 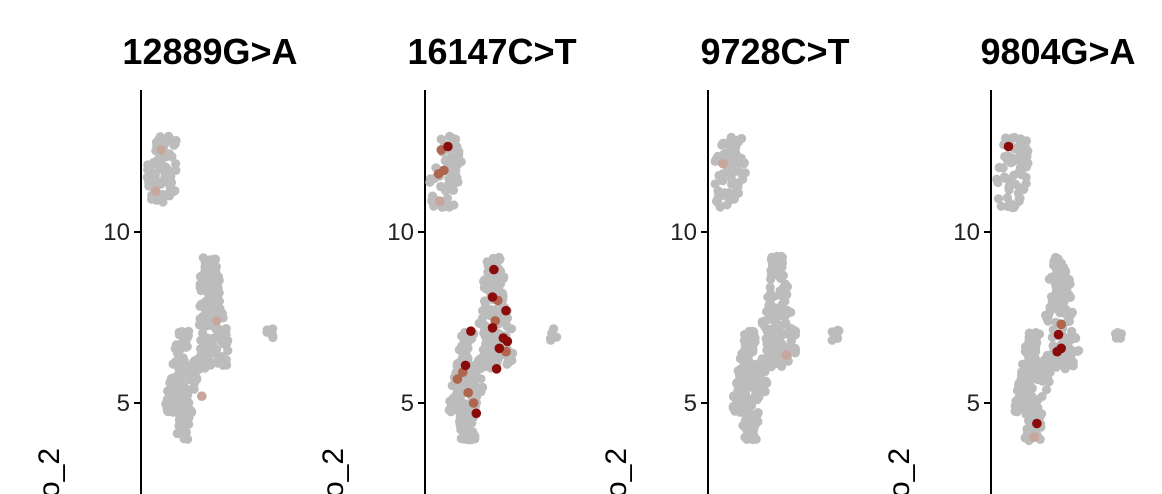 I want to click on y-tick-label: 10, so click(x=400, y=232).